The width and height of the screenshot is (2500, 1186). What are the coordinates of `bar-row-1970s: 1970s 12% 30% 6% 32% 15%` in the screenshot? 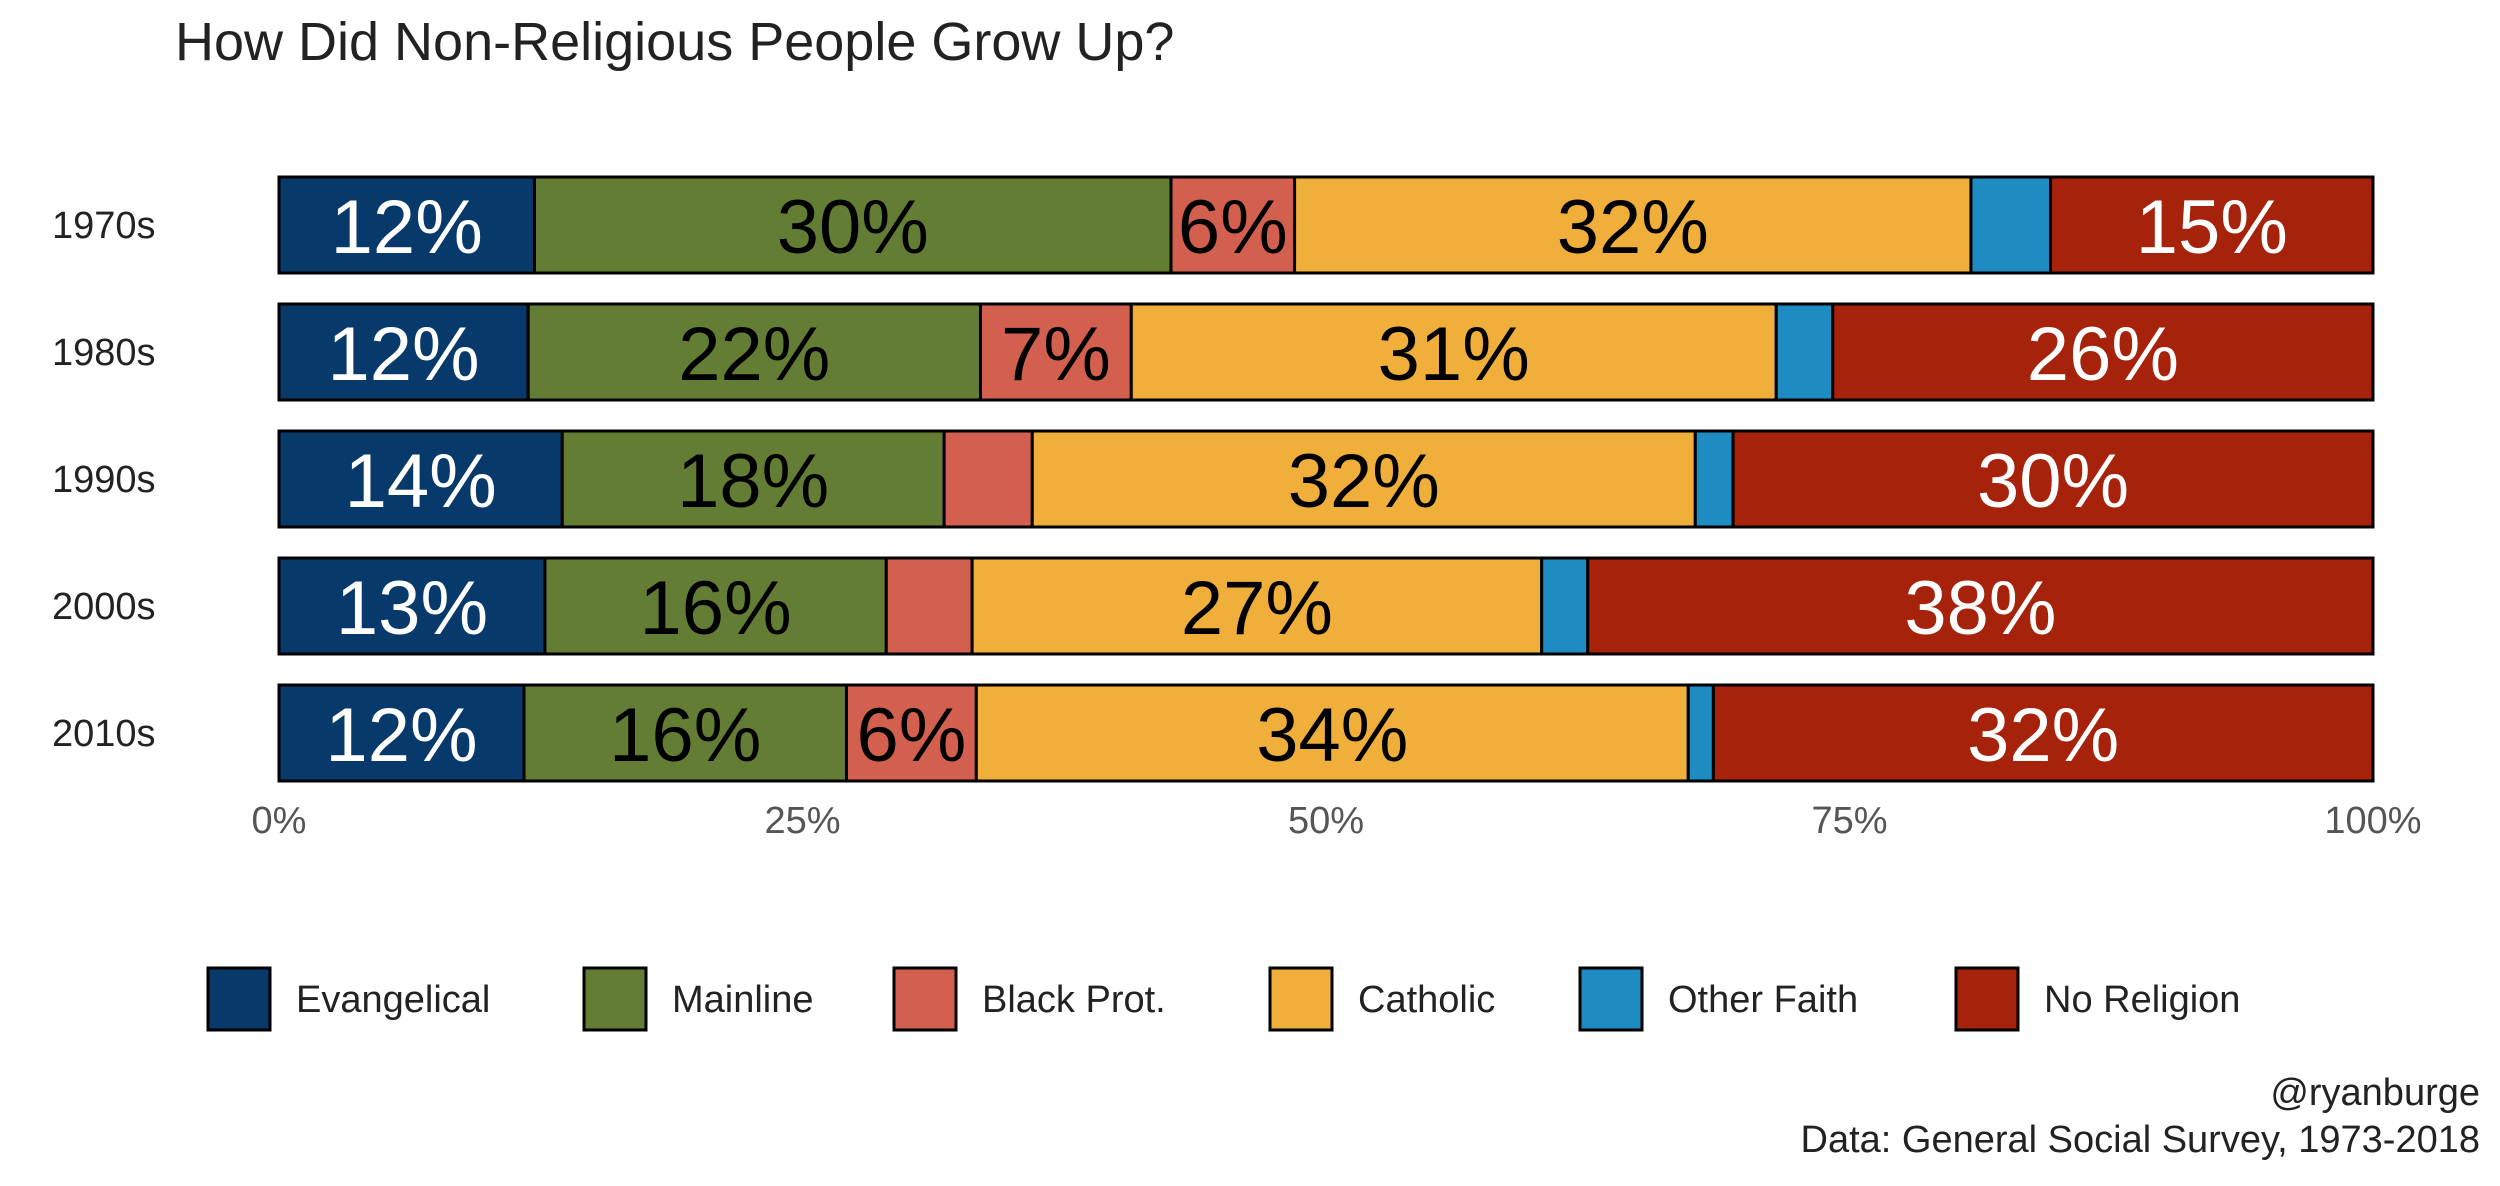 It's located at (1213, 225).